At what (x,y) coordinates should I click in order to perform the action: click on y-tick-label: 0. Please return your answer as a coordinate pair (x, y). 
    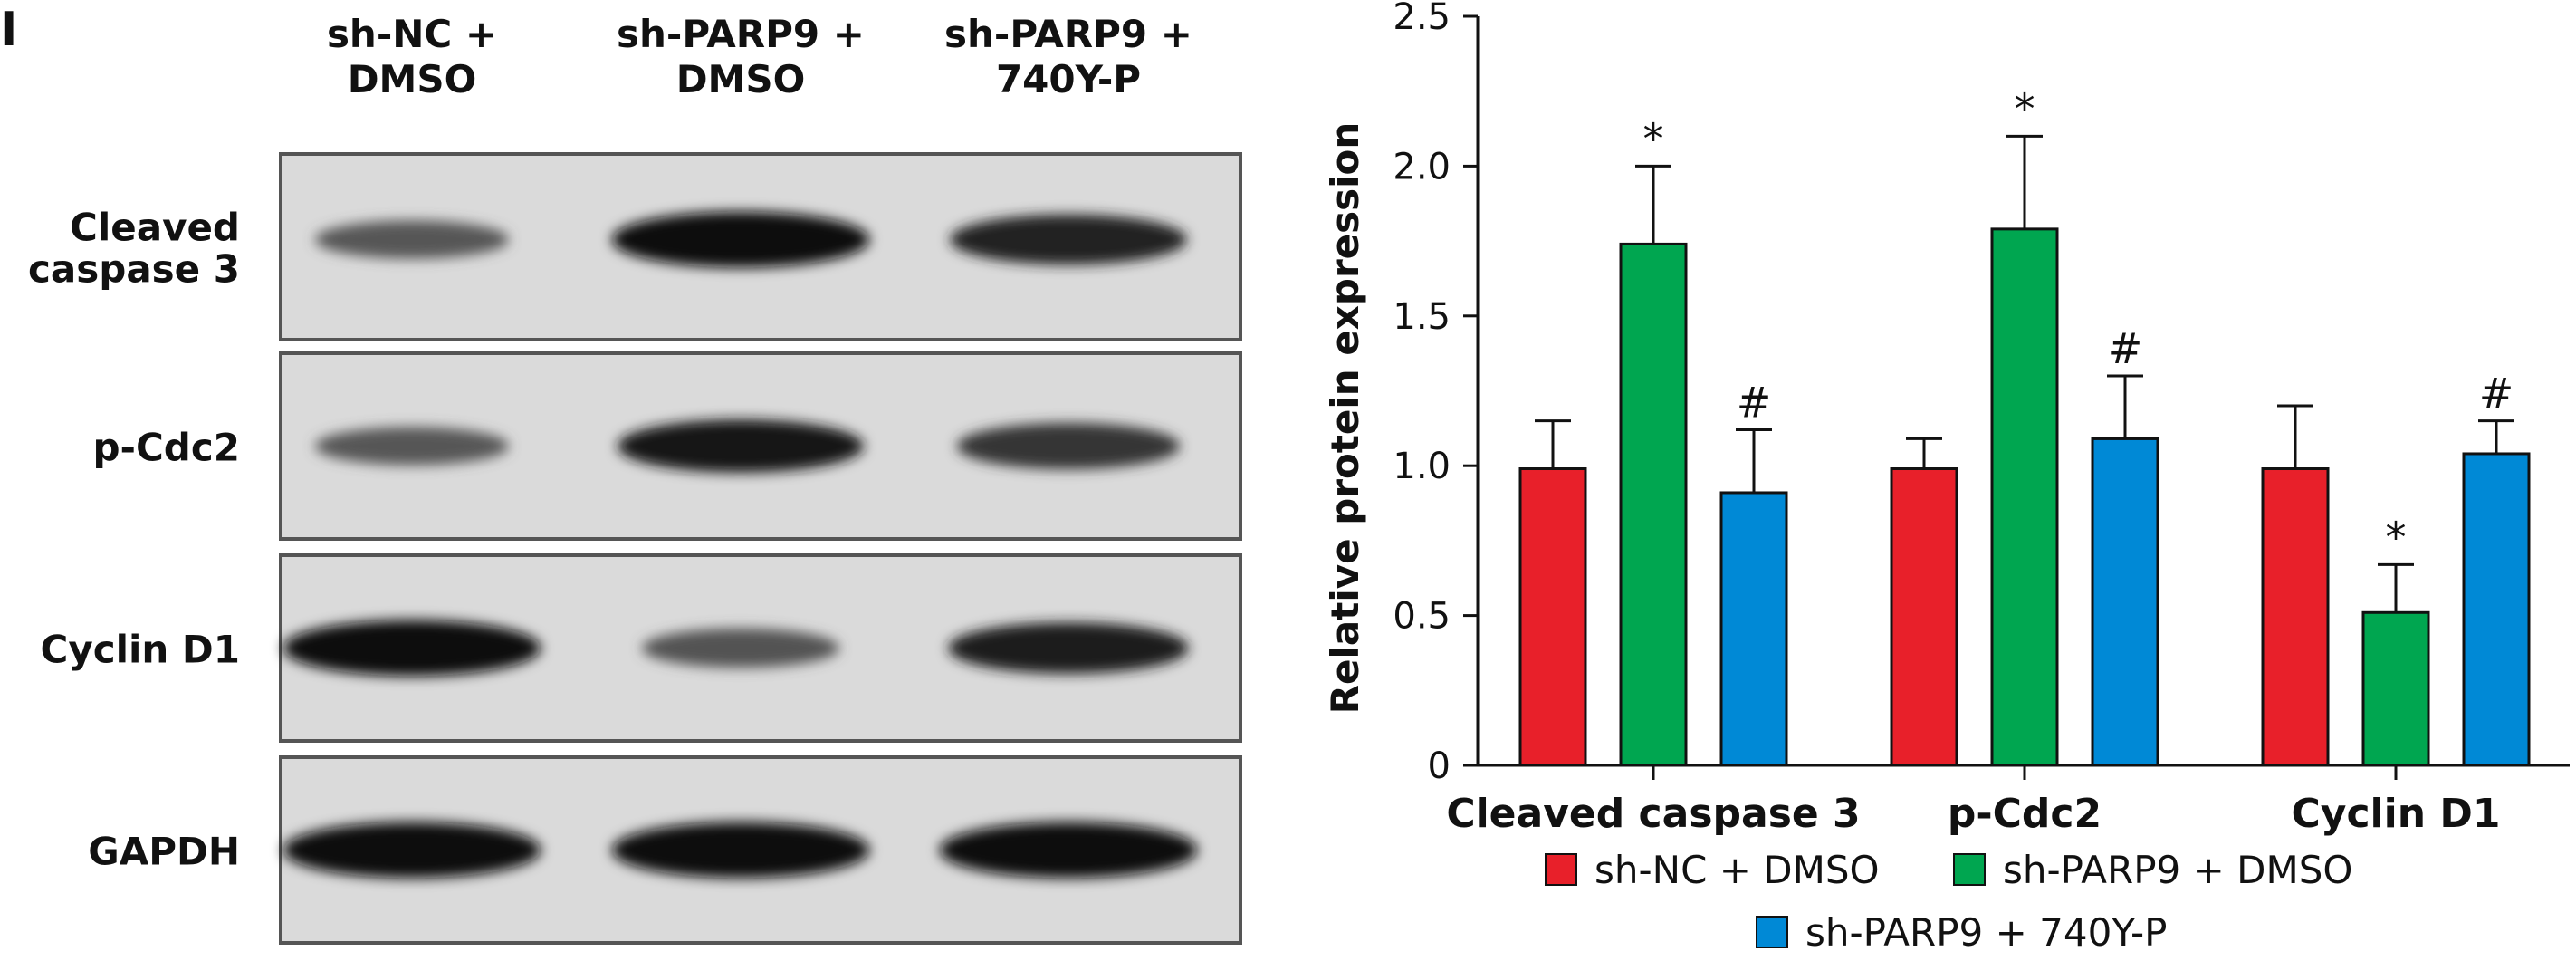
    Looking at the image, I should click on (1439, 766).